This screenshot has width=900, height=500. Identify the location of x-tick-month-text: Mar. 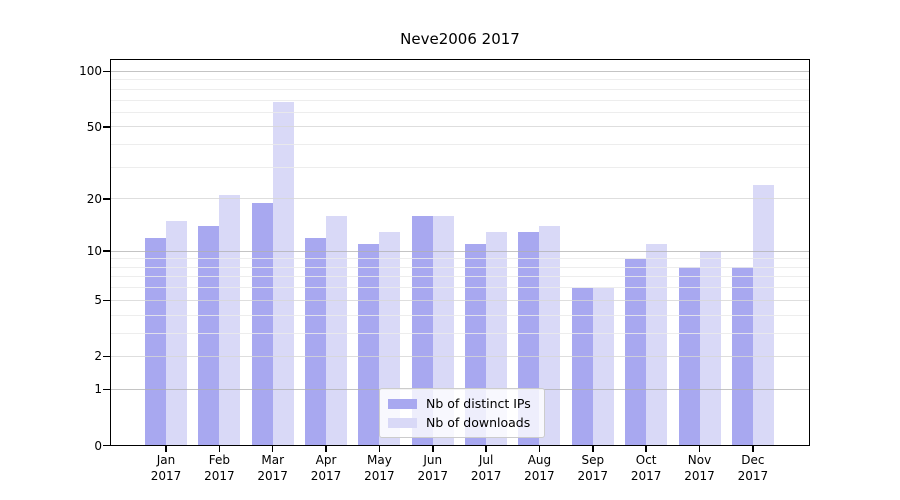
(272, 460).